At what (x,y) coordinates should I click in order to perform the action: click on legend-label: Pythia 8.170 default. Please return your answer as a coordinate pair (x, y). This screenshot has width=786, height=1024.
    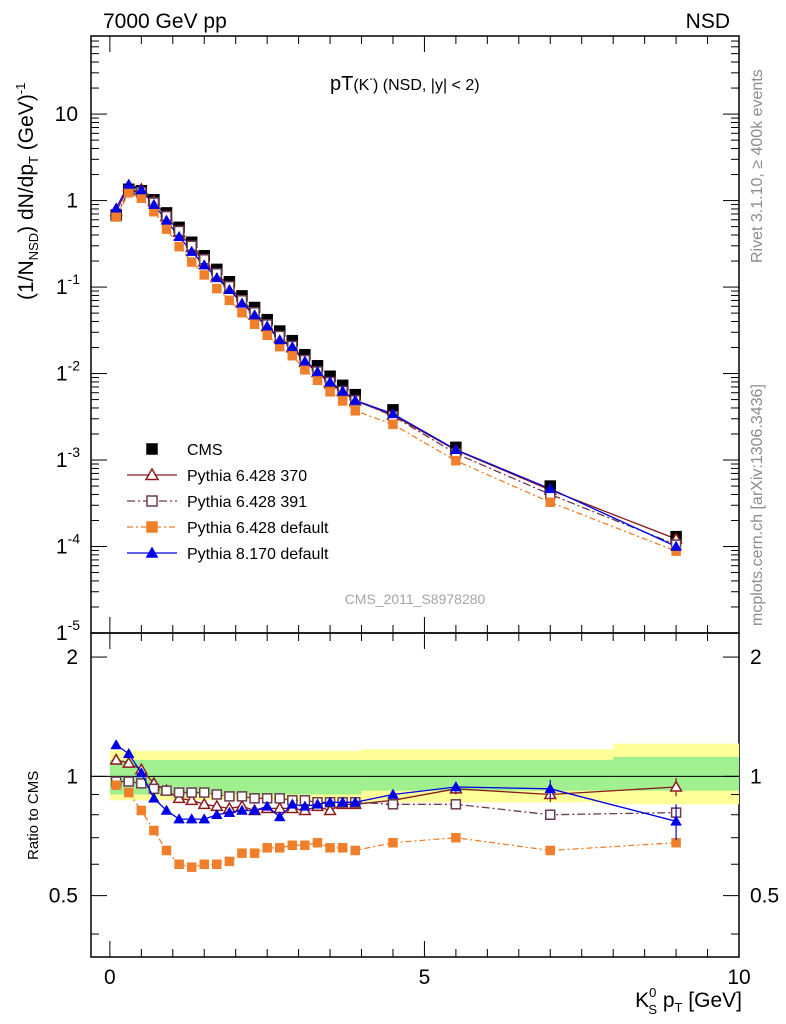
    Looking at the image, I should click on (258, 554).